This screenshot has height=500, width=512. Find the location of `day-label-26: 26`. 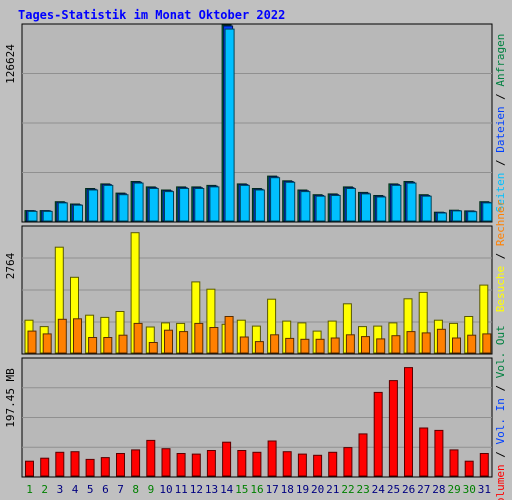

day-label-26: 26 is located at coordinates (408, 489).